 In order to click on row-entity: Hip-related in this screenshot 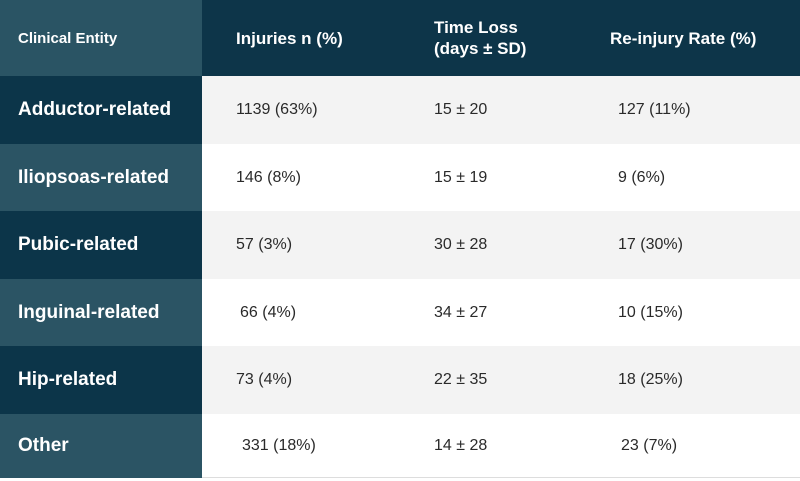, I will do `click(101, 380)`.